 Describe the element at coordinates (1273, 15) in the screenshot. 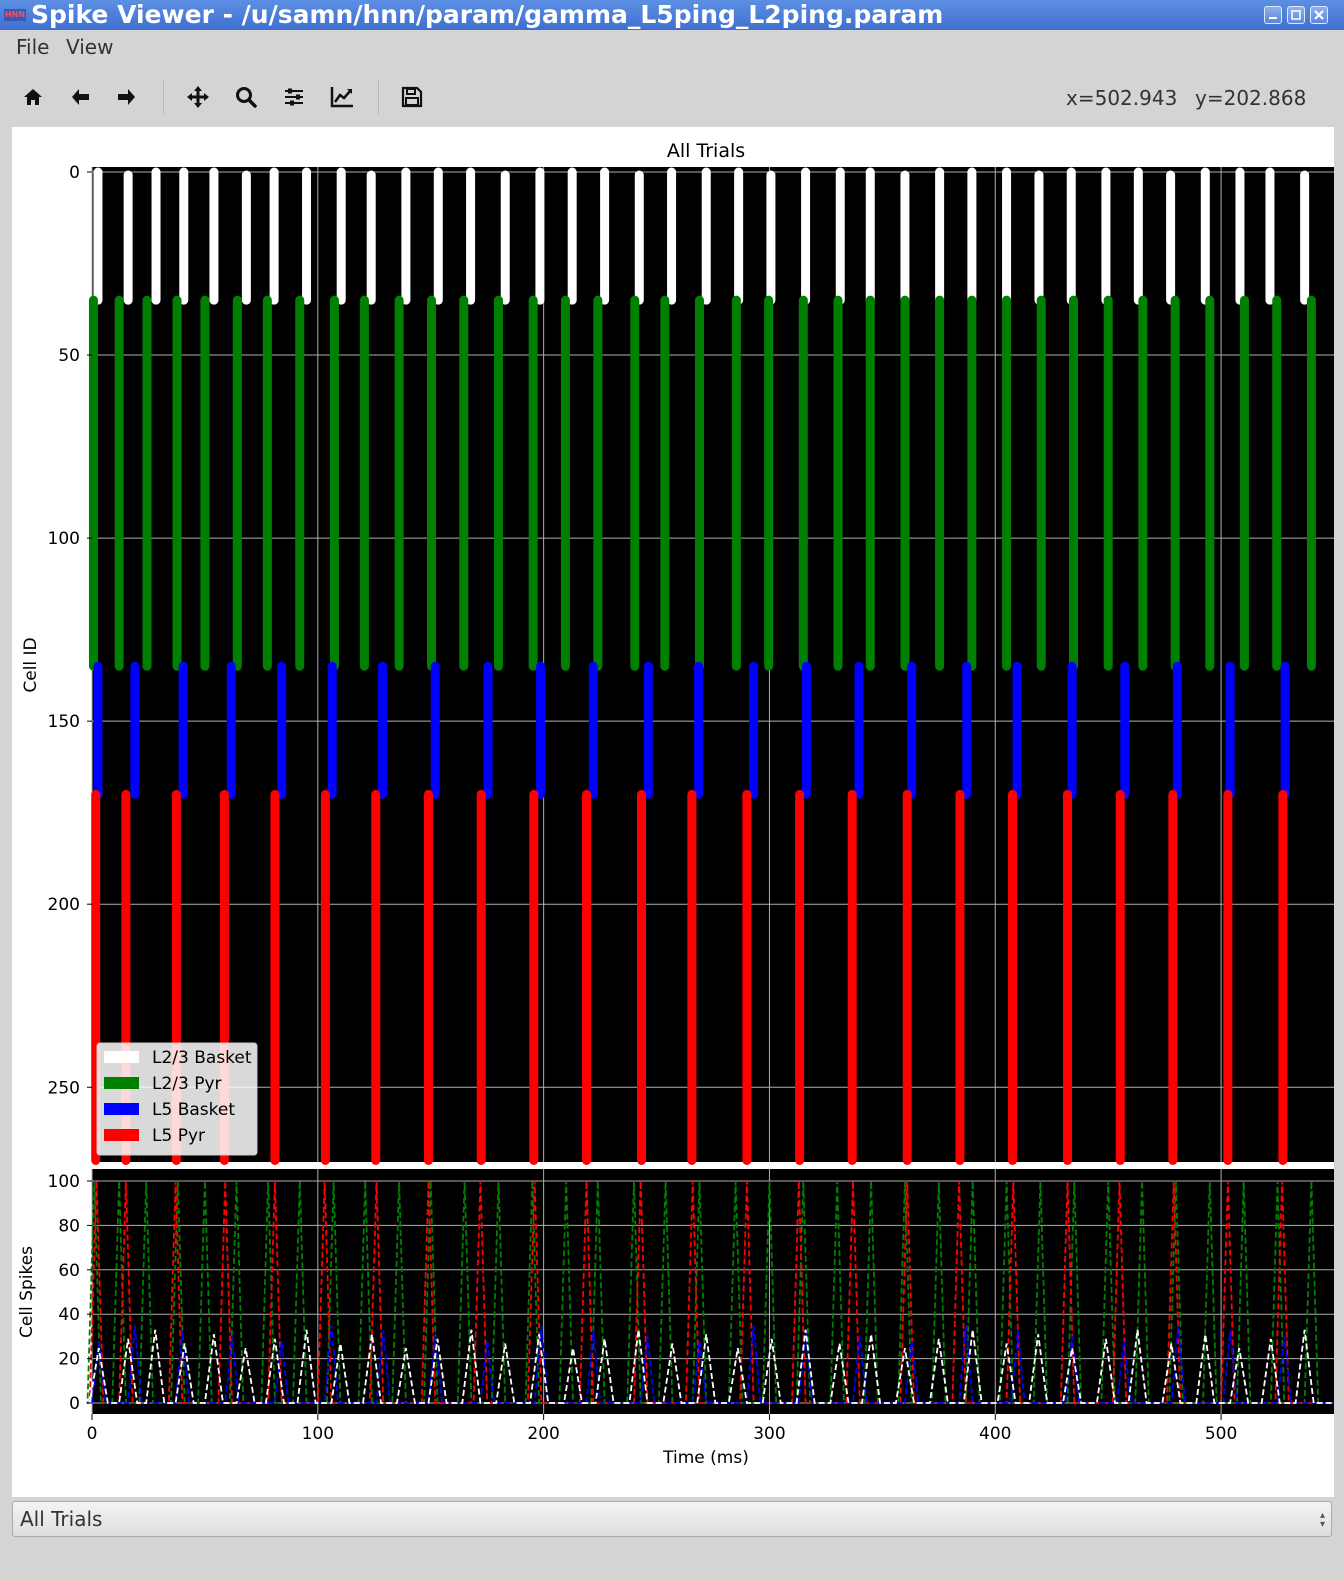

I see `minimize-button` at that location.